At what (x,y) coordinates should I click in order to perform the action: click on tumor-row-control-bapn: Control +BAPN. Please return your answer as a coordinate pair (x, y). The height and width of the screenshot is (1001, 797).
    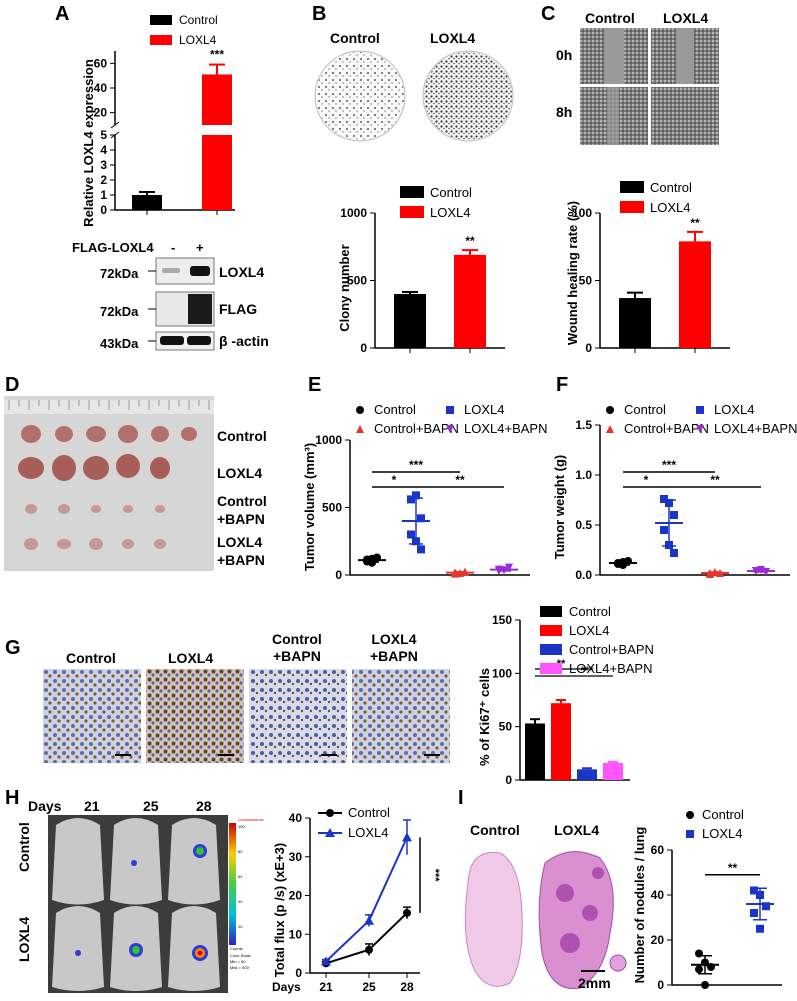
    Looking at the image, I should click on (242, 510).